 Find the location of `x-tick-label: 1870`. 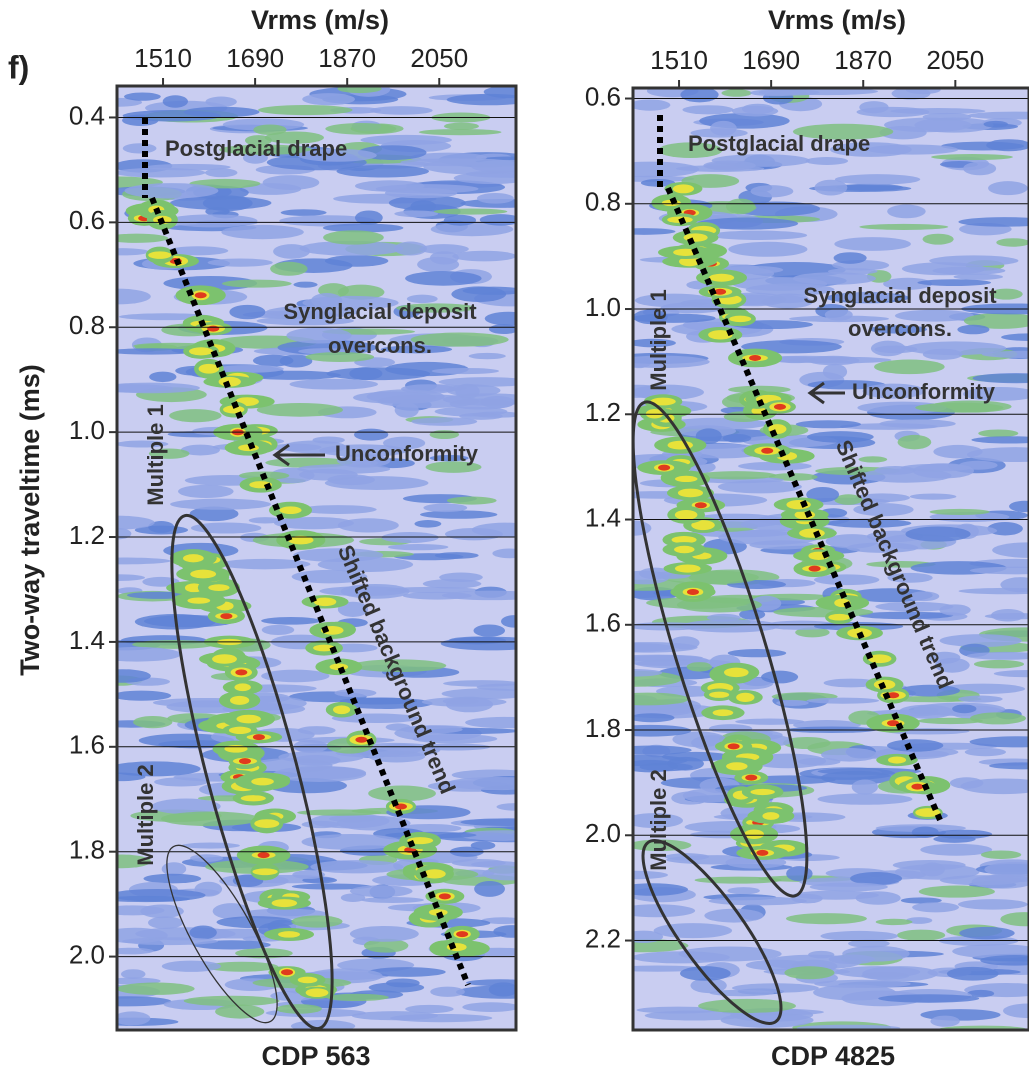

x-tick-label: 1870 is located at coordinates (347, 58).